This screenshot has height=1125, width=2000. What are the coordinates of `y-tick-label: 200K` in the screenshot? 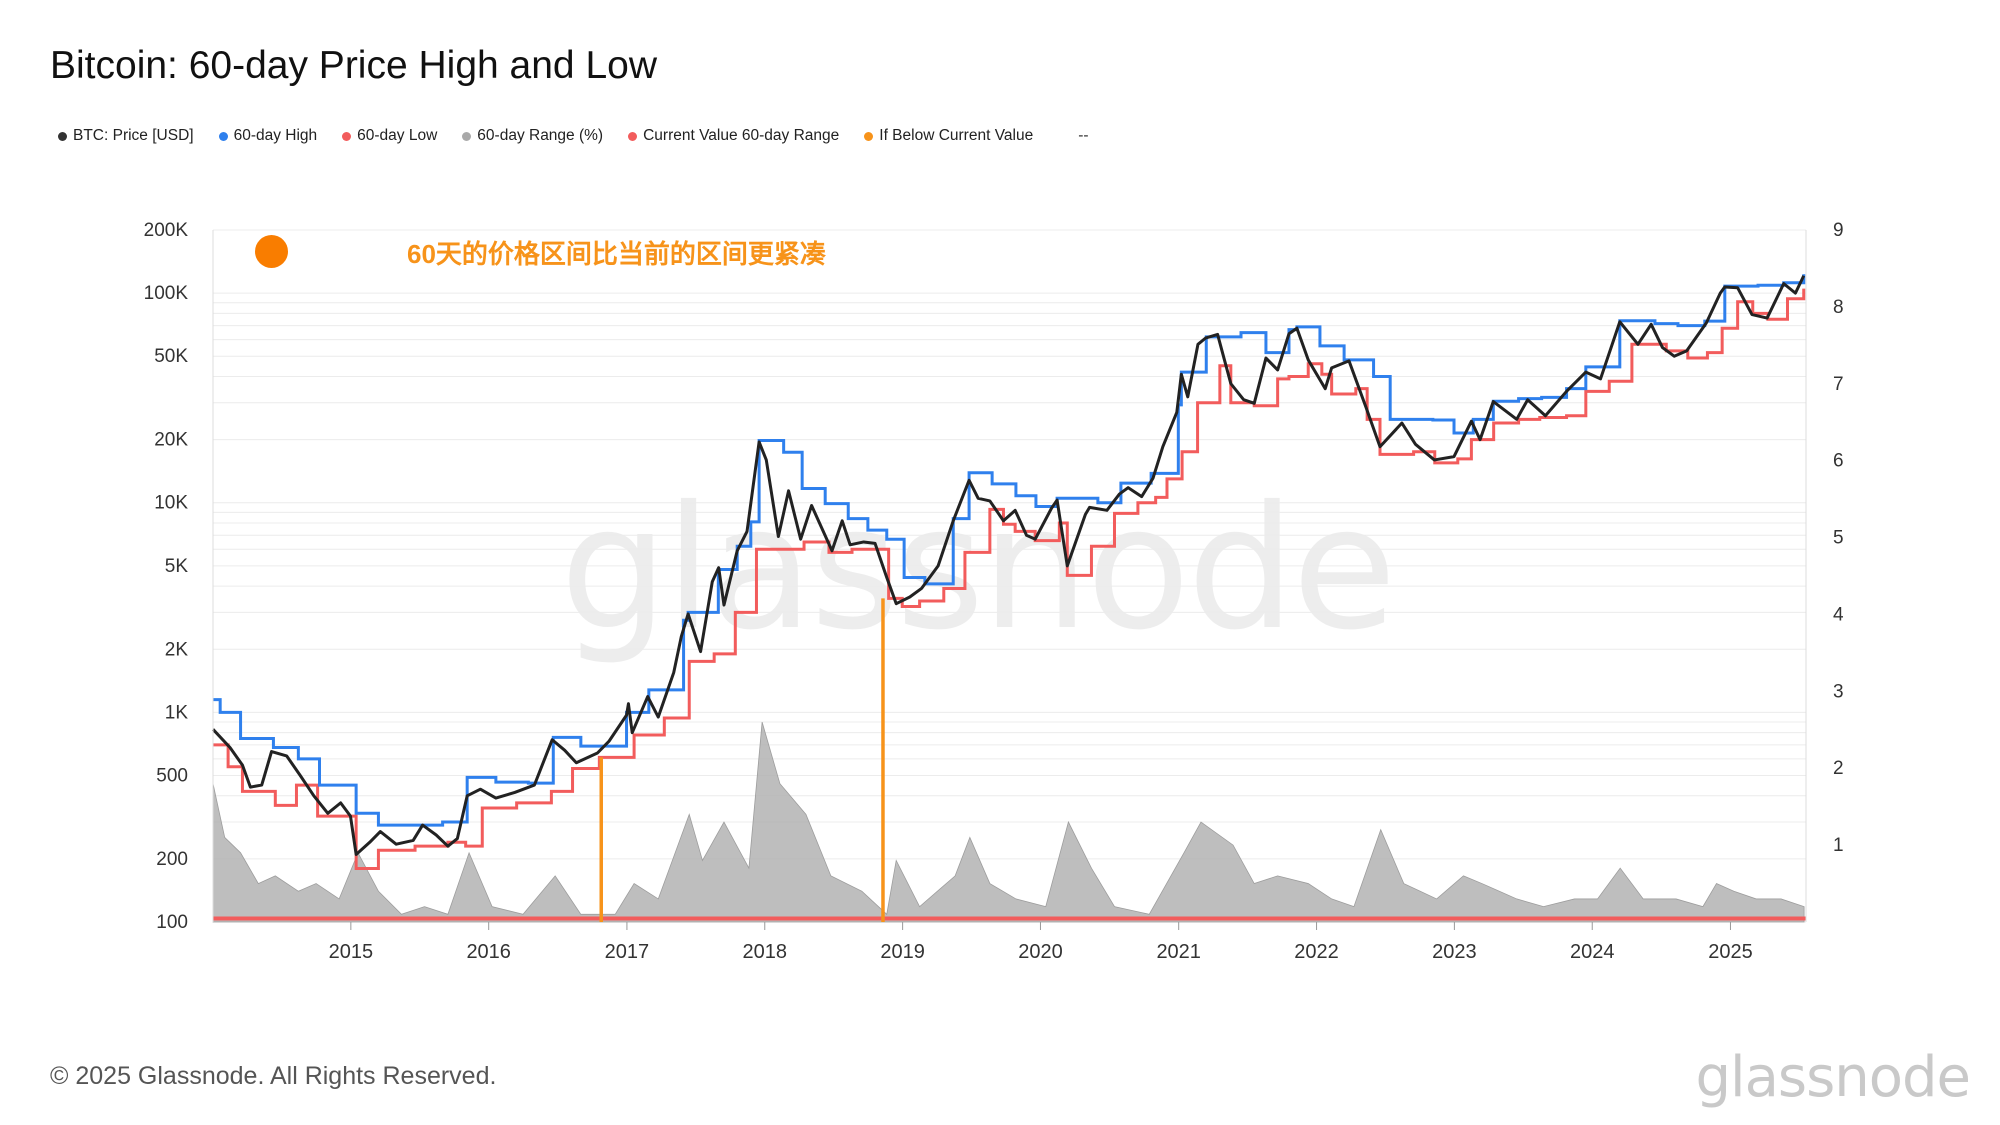 It's located at (166, 230).